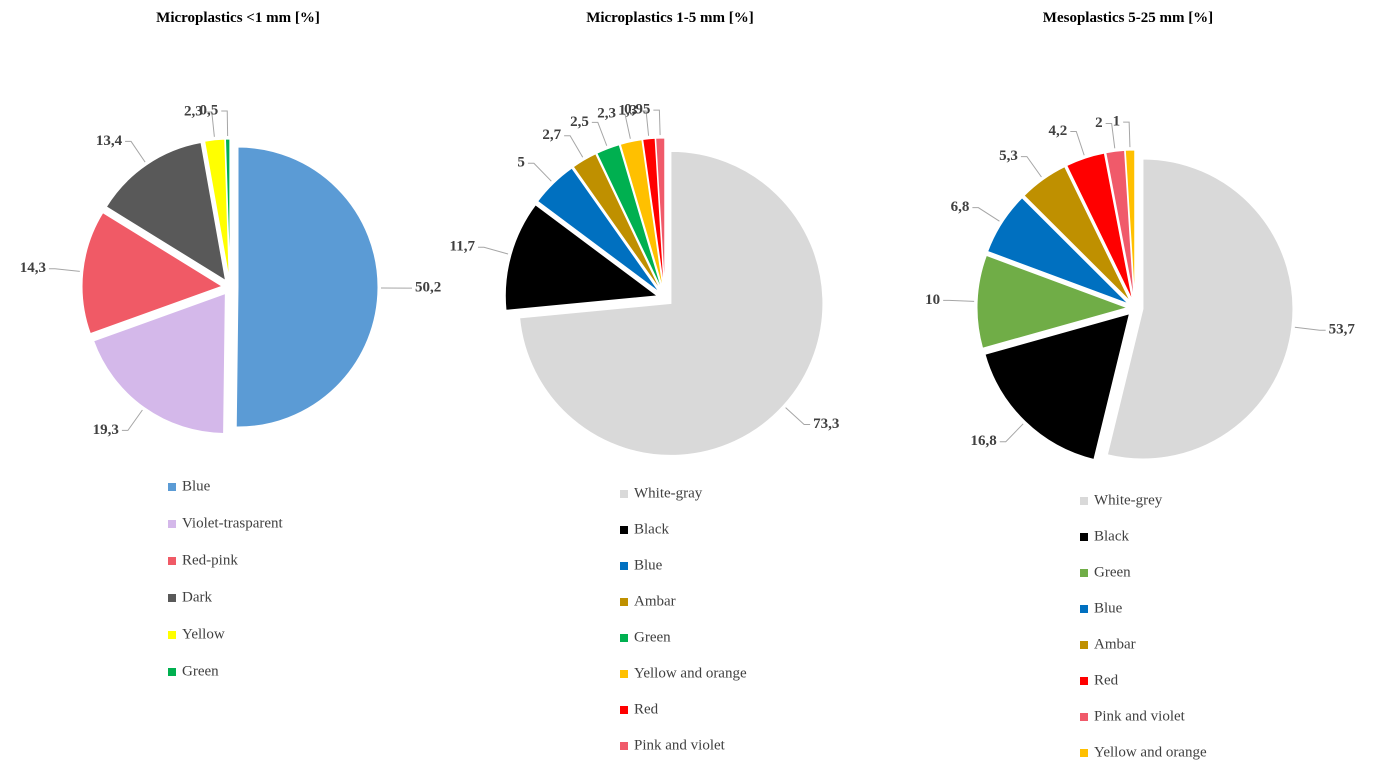 The height and width of the screenshot is (764, 1375). What do you see at coordinates (1342, 330) in the screenshot?
I see `data-label: 53,7` at bounding box center [1342, 330].